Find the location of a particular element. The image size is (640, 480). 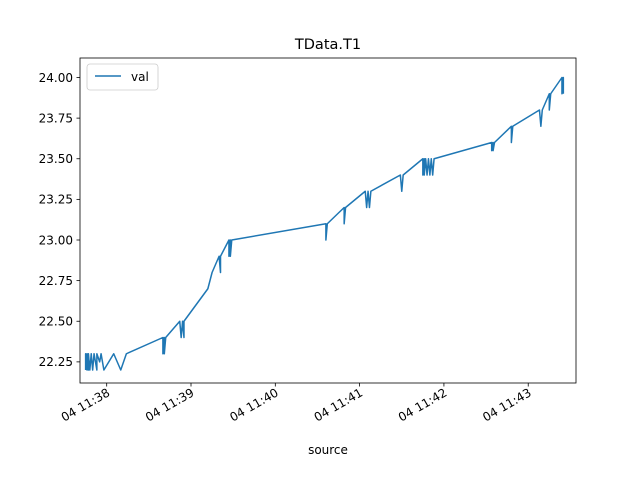

y-tick-label: 23.25 is located at coordinates (56, 200).